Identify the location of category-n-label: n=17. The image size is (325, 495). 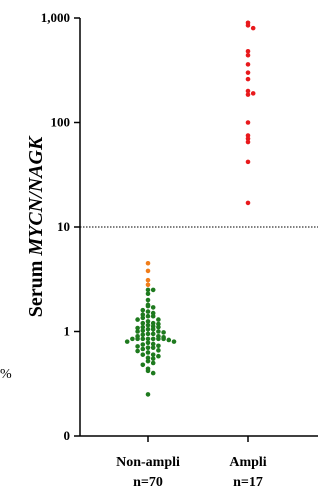
(248, 482).